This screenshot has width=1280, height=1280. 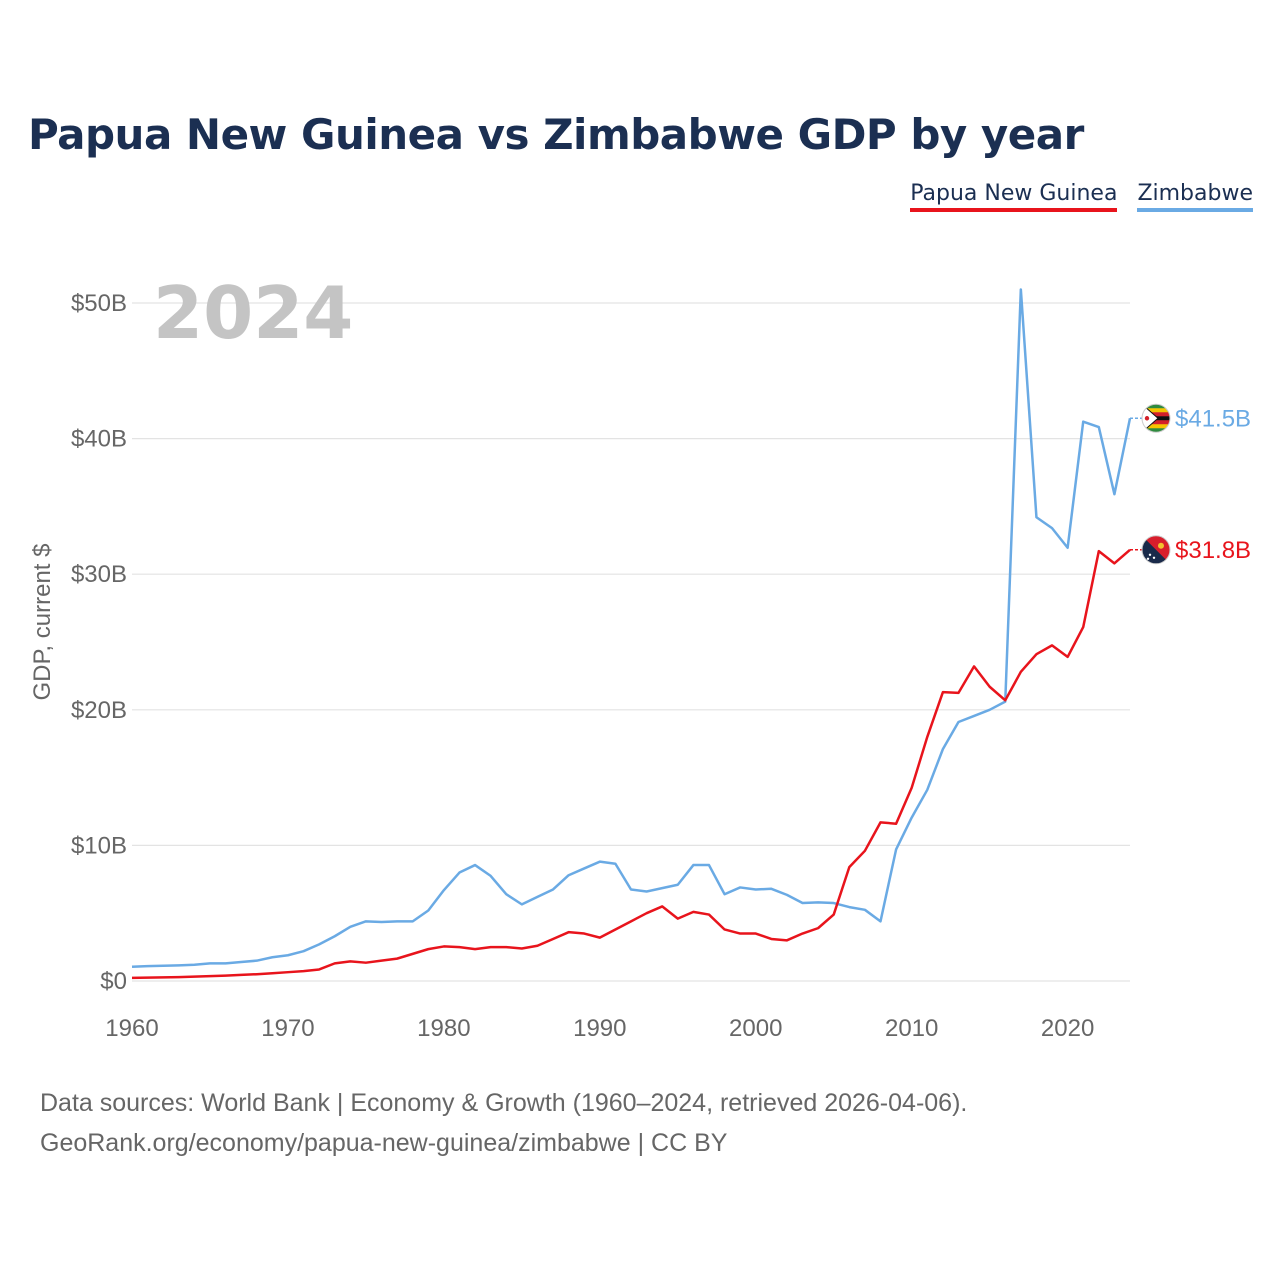 I want to click on y-tick-label: $0, so click(x=113, y=981).